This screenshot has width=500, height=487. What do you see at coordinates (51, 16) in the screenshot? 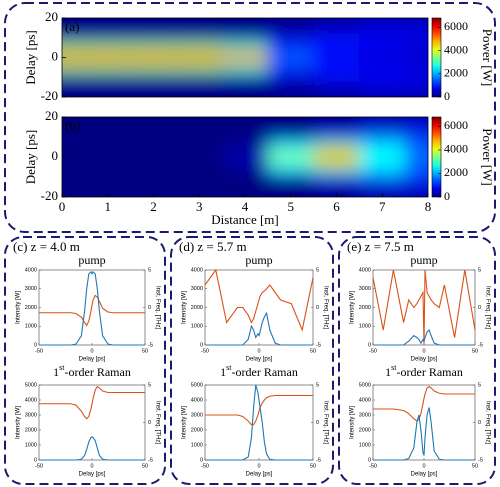
I see `y-tick-label: 20` at bounding box center [51, 16].